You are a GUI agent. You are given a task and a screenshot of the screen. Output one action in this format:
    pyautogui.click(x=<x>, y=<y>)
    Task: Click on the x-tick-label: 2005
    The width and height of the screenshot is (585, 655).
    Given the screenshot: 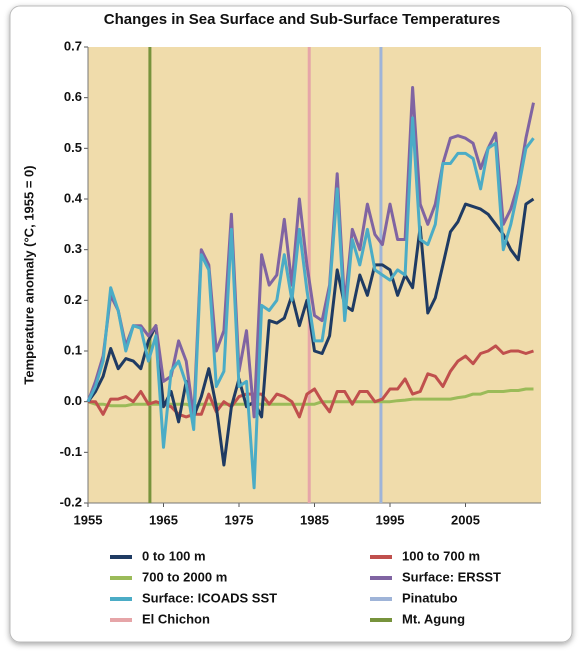 What is the action you would take?
    pyautogui.click(x=465, y=519)
    